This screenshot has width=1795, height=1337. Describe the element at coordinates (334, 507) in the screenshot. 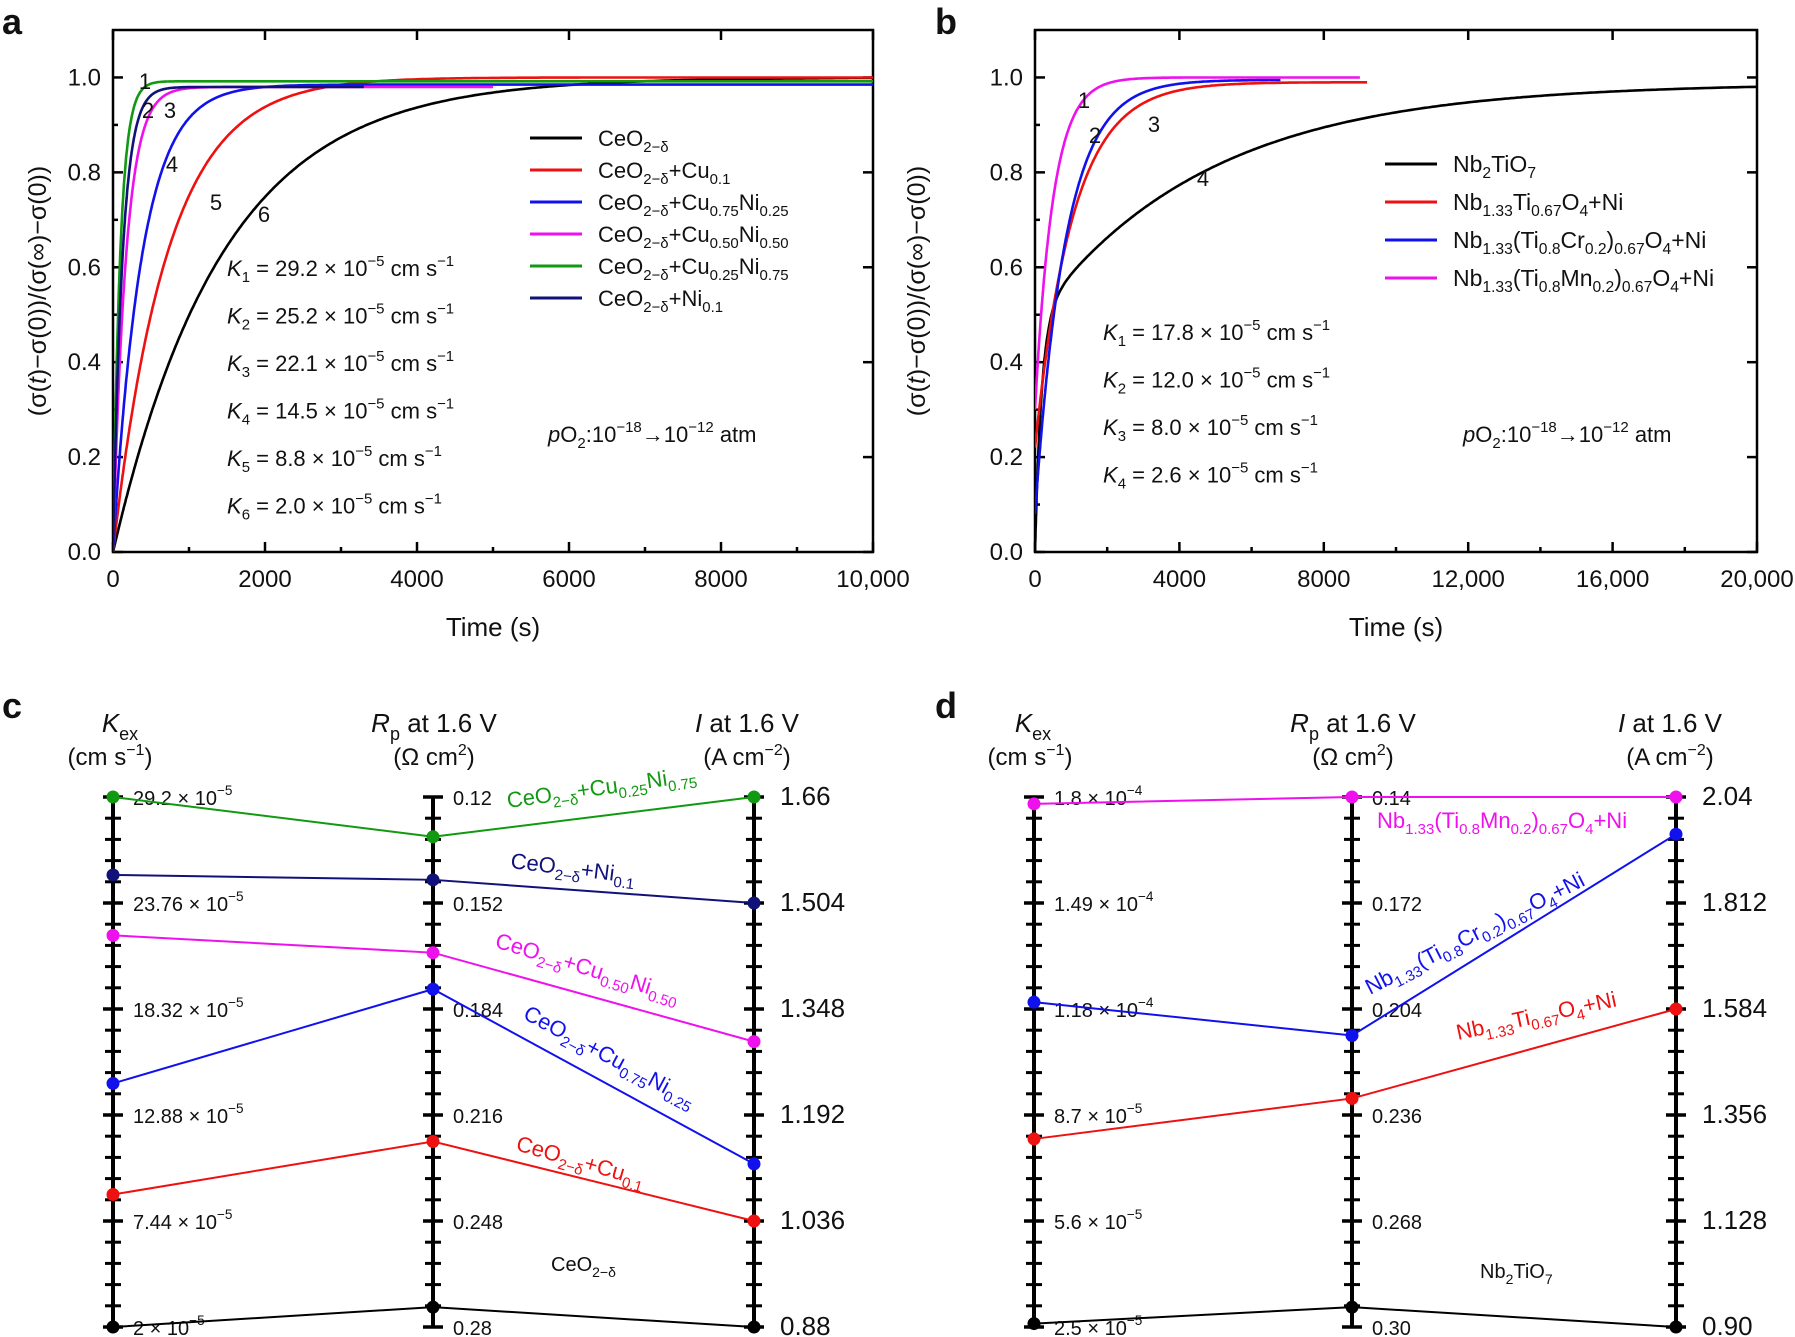

I see `rate-constant: K6 = 2.0 × 10−5 cm s−1` at that location.